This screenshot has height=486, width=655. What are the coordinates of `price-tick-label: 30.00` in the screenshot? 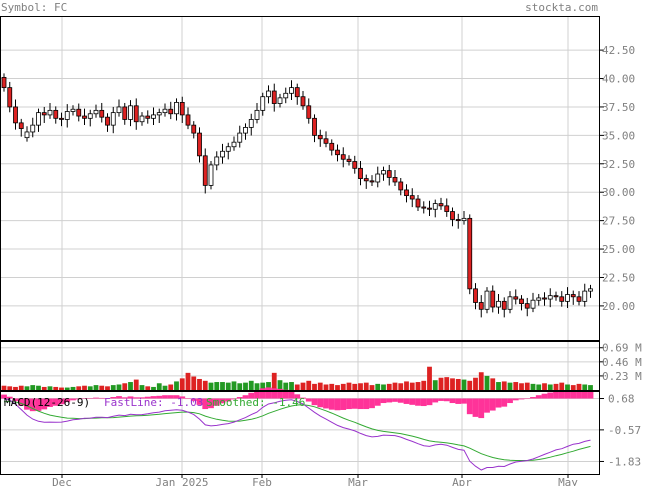 It's located at (618, 192).